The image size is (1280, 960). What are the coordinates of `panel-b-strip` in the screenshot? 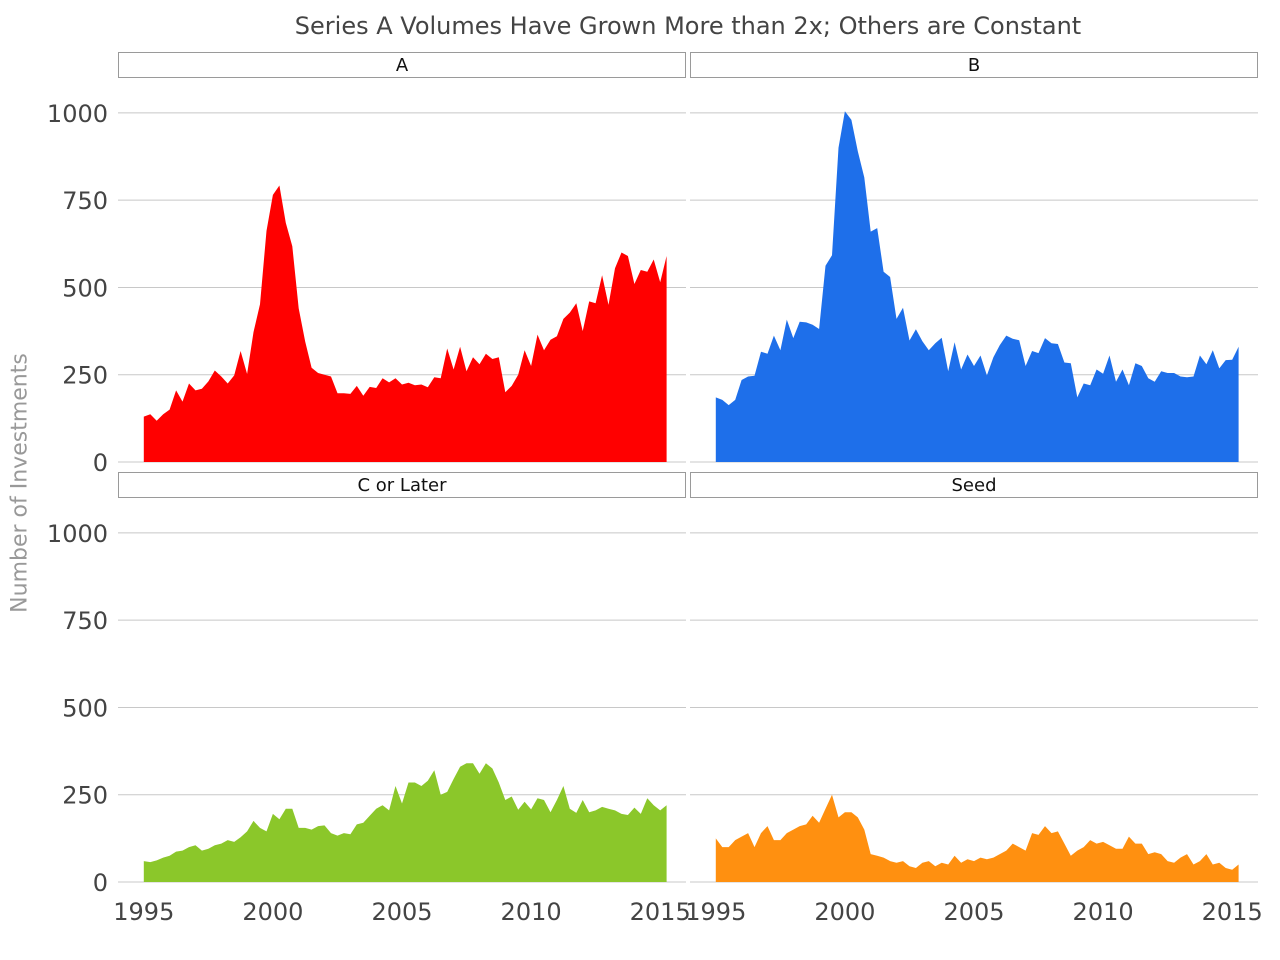 It's located at (974, 65).